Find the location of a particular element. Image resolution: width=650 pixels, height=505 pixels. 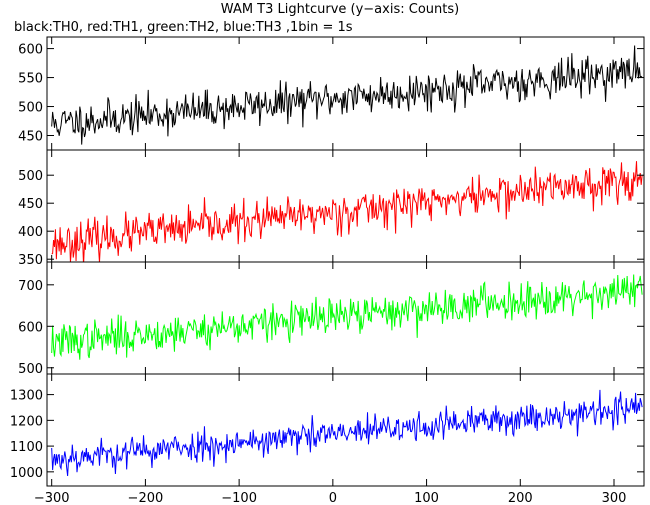

x-tick-label: −300 is located at coordinates (52, 498).